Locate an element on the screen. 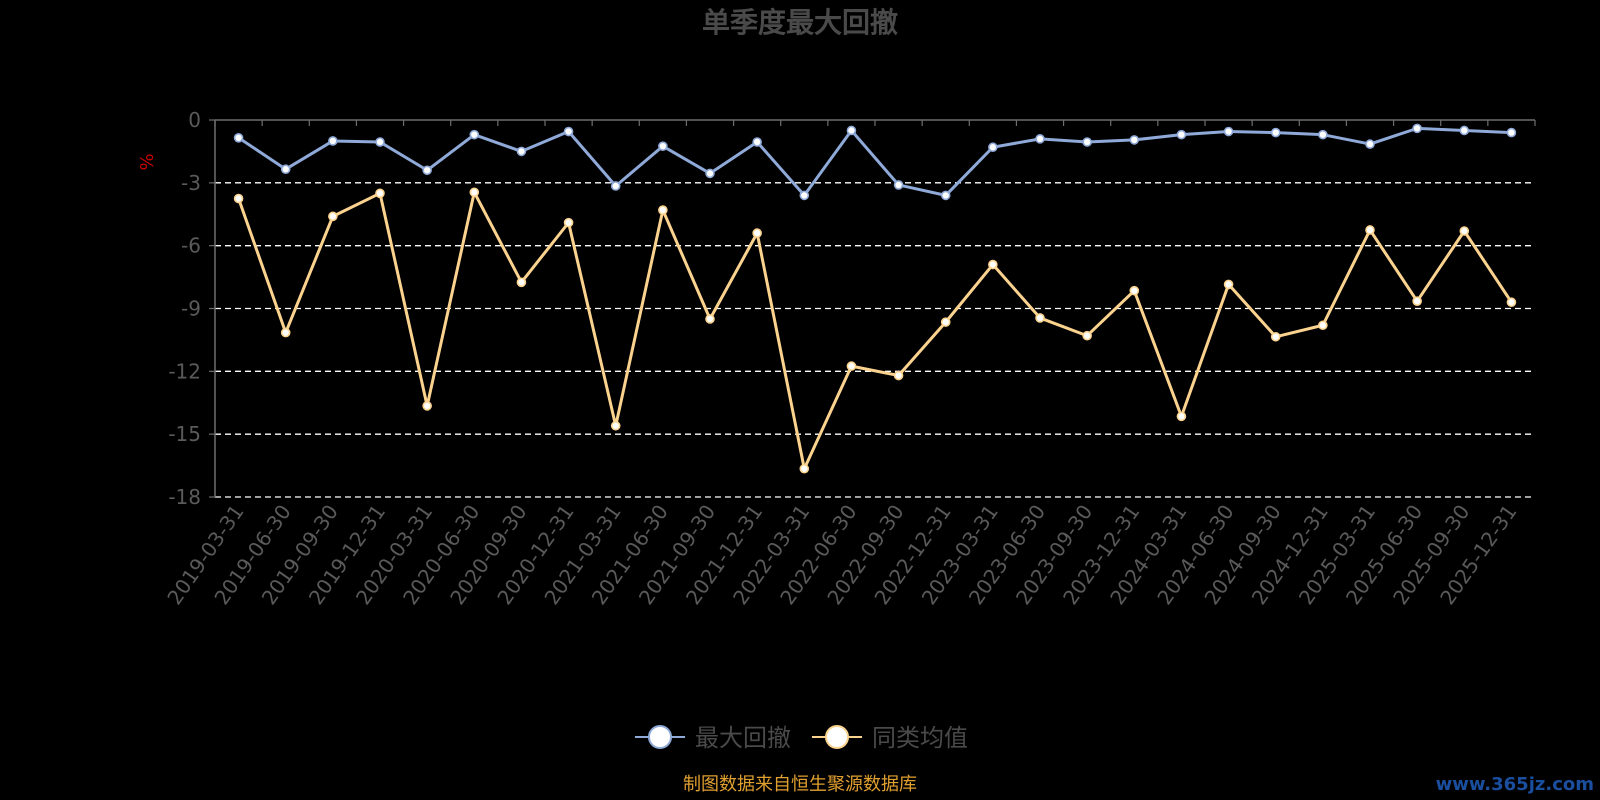  y-tick-label: -15 is located at coordinates (184, 434).